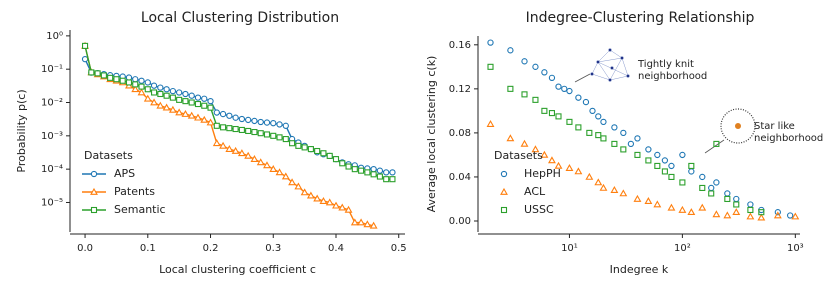 The width and height of the screenshot is (830, 287). What do you see at coordinates (399, 248) in the screenshot?
I see `x-tick-label: 0.5` at bounding box center [399, 248].